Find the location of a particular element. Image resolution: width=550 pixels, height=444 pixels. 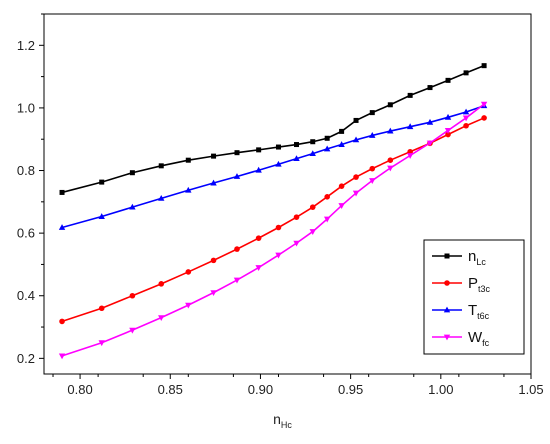

legend-label: Tt6c is located at coordinates (479, 311).